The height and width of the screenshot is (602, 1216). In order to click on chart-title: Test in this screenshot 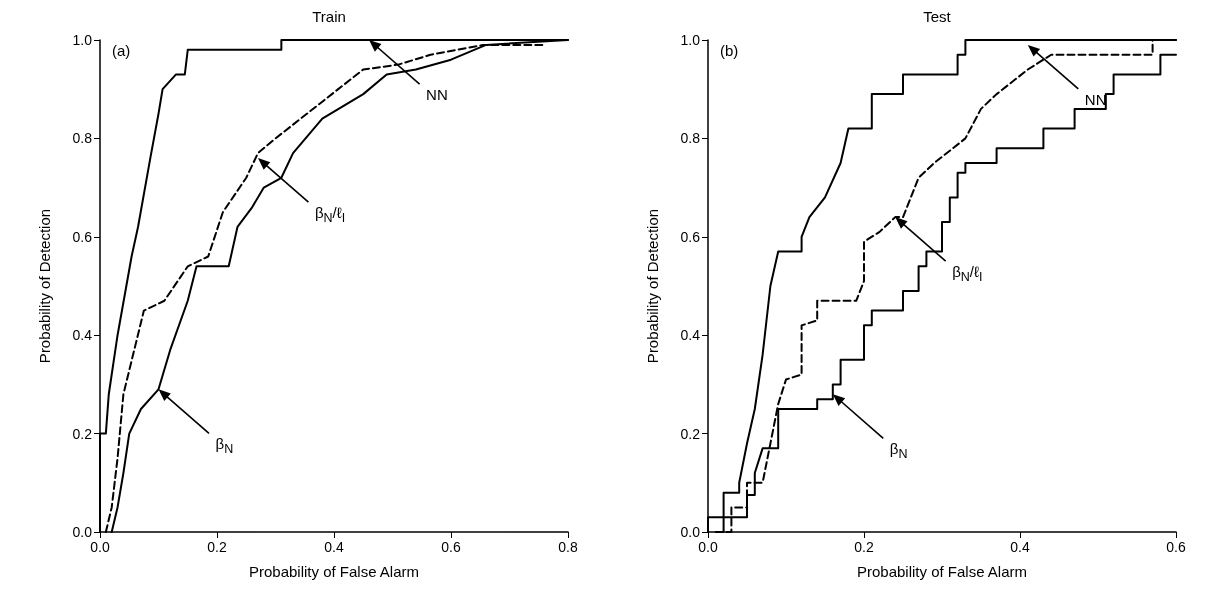, I will do `click(937, 16)`.